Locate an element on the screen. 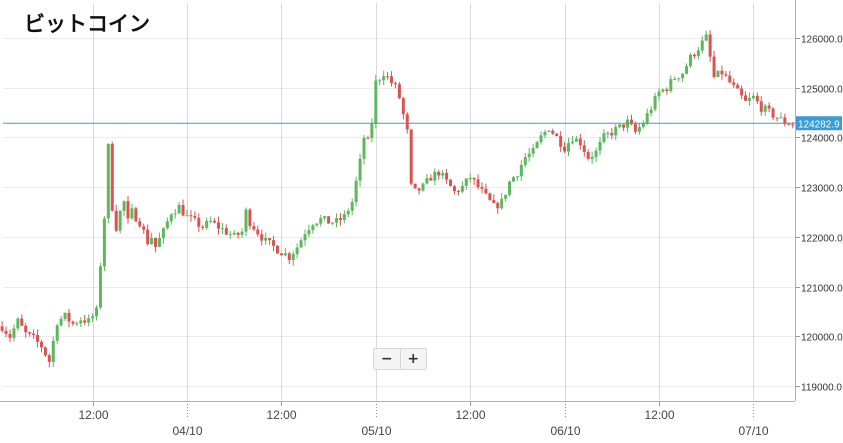 The image size is (843, 443). current-price-tag is located at coordinates (819, 123).